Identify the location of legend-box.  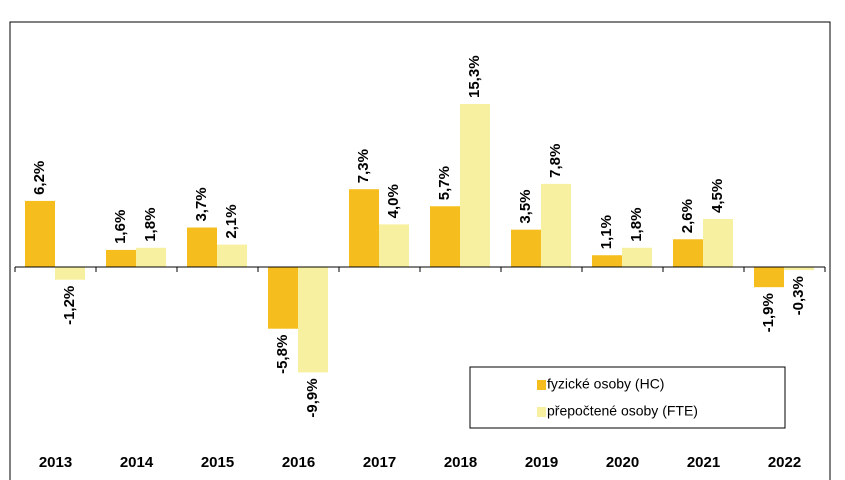
(627, 397).